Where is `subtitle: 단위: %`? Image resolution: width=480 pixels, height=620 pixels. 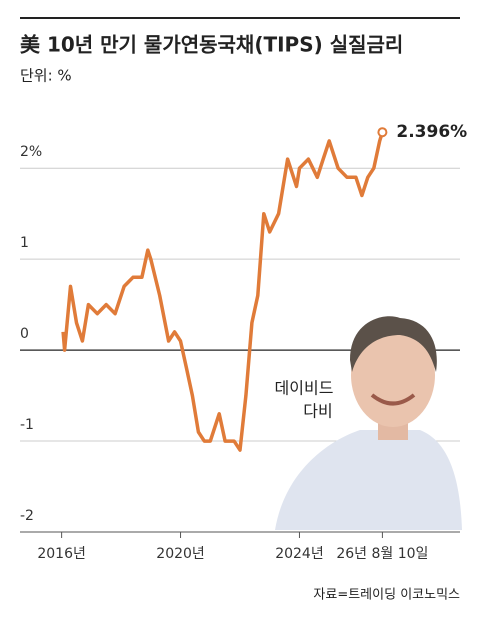
subtitle: 단위: % is located at coordinates (46, 76).